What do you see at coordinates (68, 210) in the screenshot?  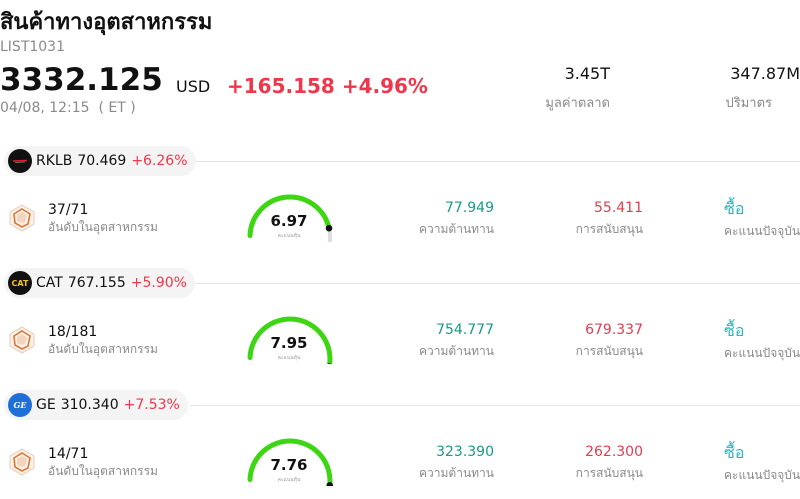 I see `industry-rank-value: 37/71` at bounding box center [68, 210].